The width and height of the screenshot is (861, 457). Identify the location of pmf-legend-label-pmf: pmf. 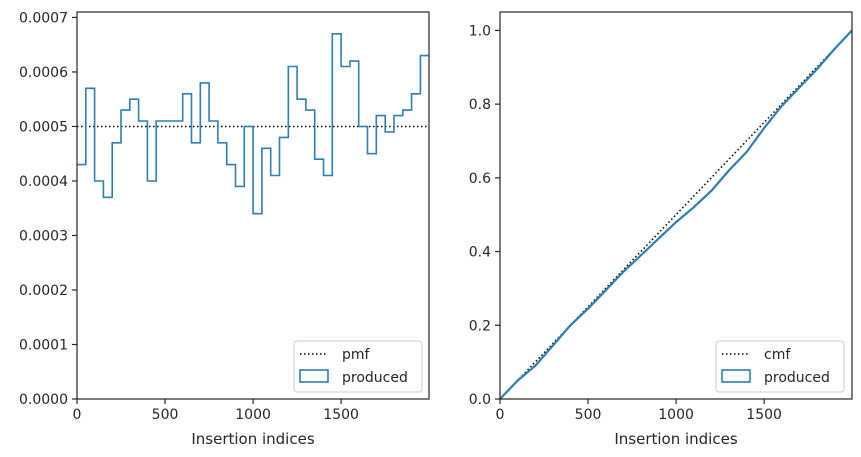
(356, 355).